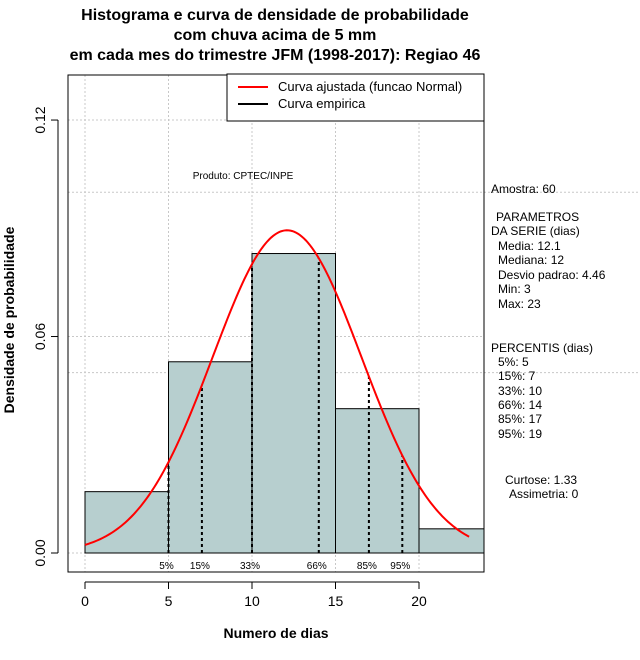  I want to click on product-label: Produto: CPTEC/INPE, so click(243, 176).